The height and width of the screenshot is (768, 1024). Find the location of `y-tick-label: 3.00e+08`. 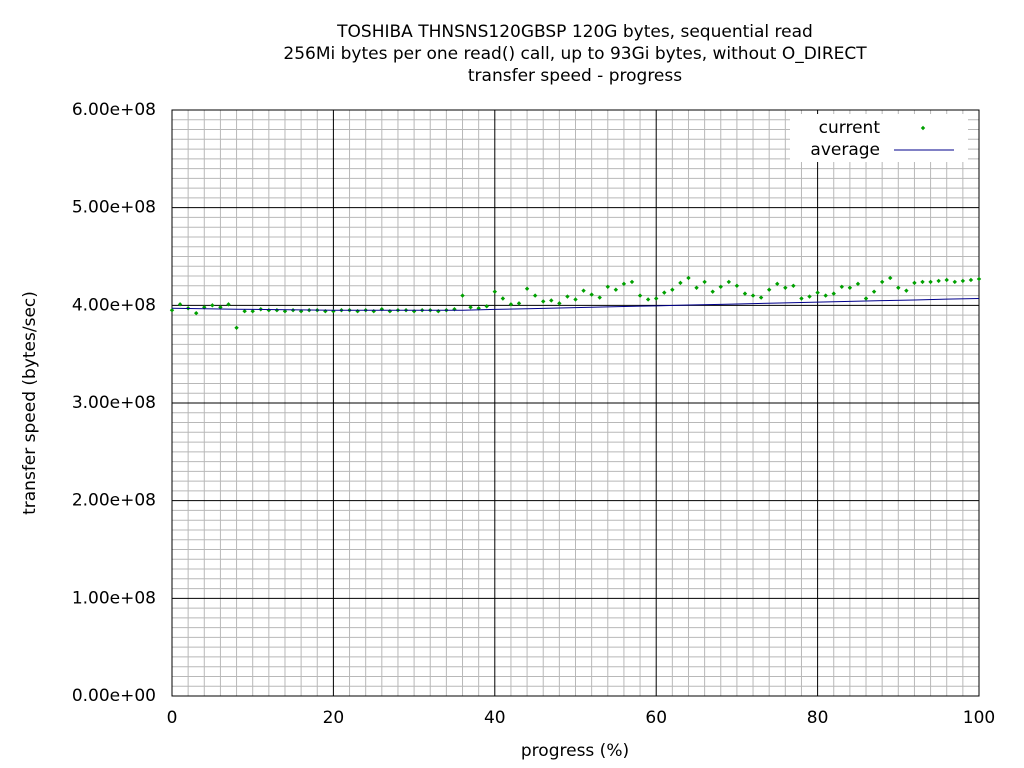

y-tick-label: 3.00e+08 is located at coordinates (114, 403).